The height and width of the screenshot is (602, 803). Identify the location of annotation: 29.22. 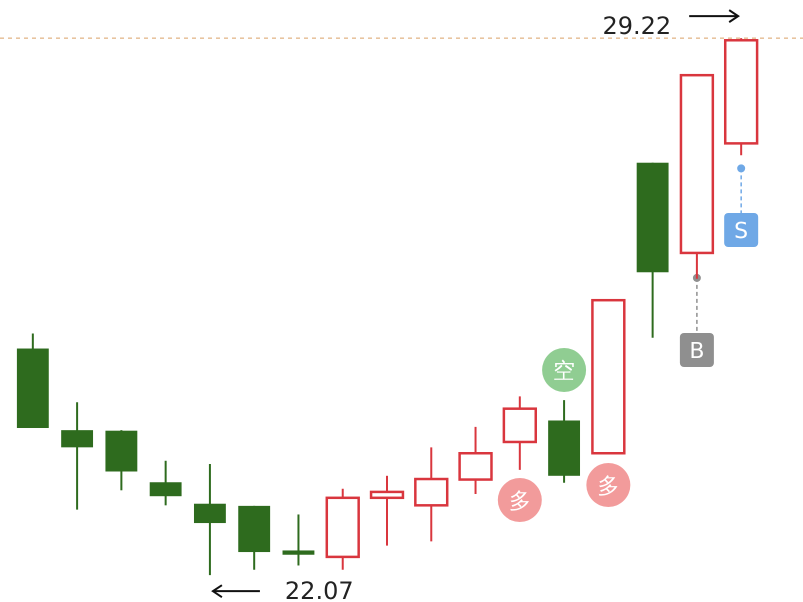
(637, 26).